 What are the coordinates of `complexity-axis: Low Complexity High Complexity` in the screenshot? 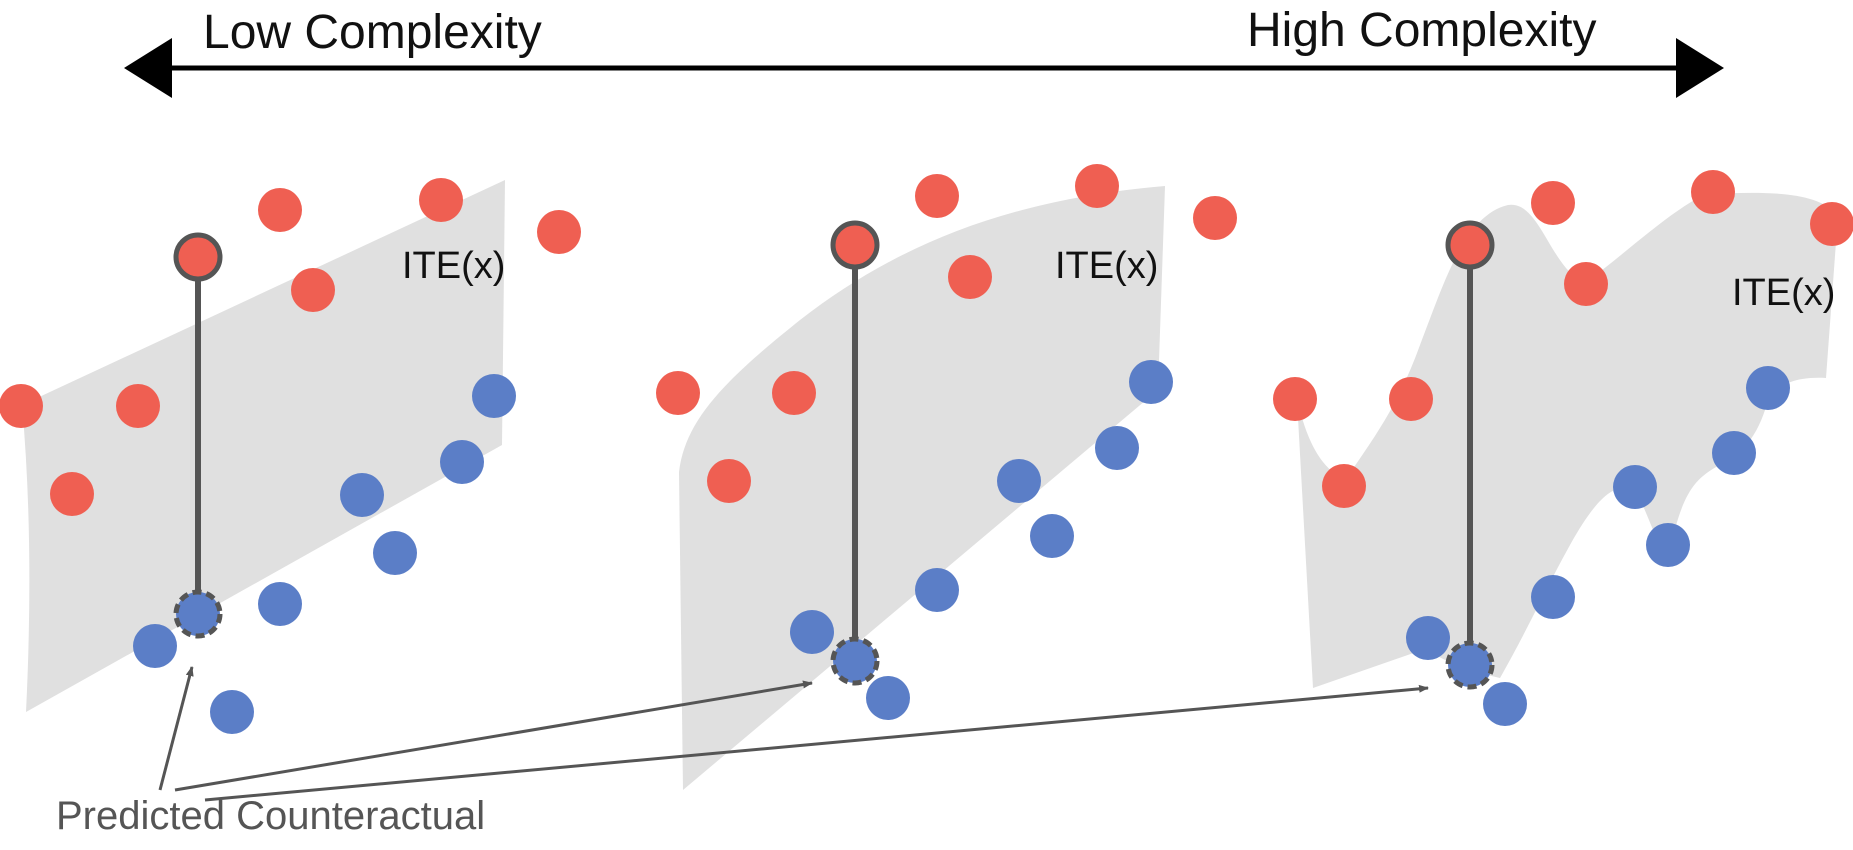 It's located at (924, 51).